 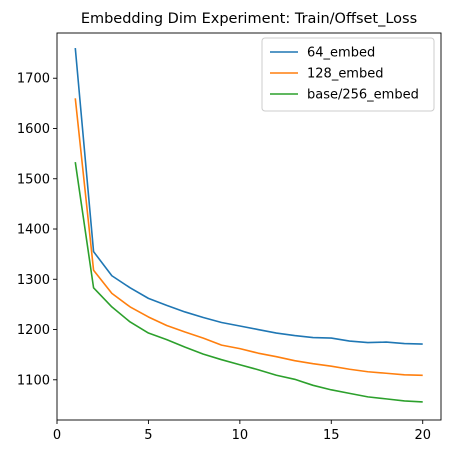 I want to click on y-axis: 1100 1200 1300 1400 1500 1600 1700, so click(x=37, y=230).